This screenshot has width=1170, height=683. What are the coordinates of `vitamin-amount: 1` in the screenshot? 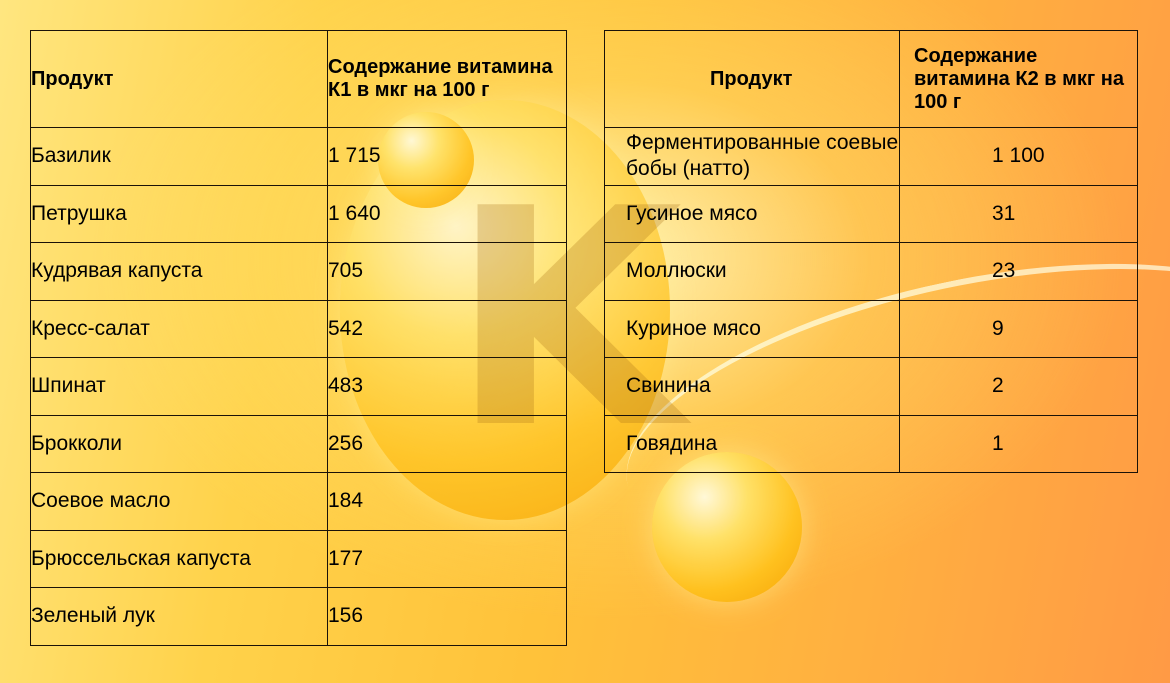 It's located at (1018, 443).